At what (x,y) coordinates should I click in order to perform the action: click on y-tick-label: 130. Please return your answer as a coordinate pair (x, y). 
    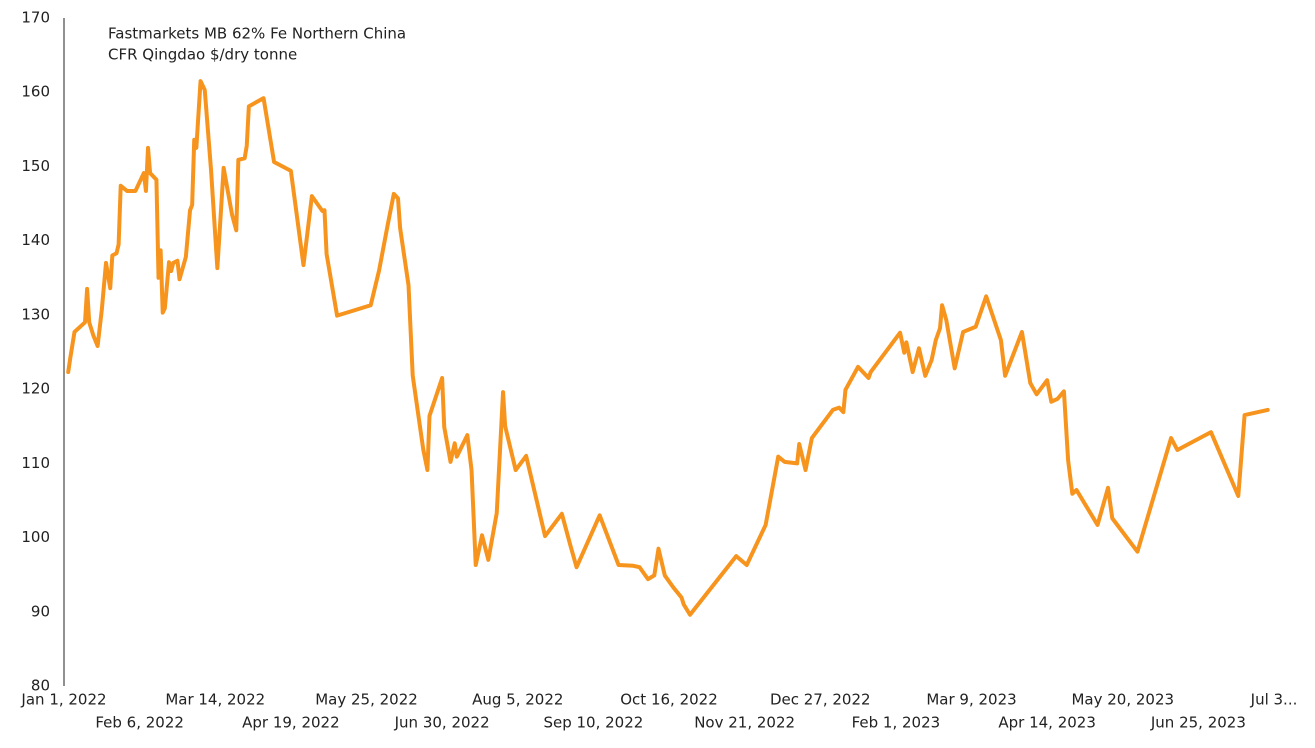
    Looking at the image, I should click on (35, 314).